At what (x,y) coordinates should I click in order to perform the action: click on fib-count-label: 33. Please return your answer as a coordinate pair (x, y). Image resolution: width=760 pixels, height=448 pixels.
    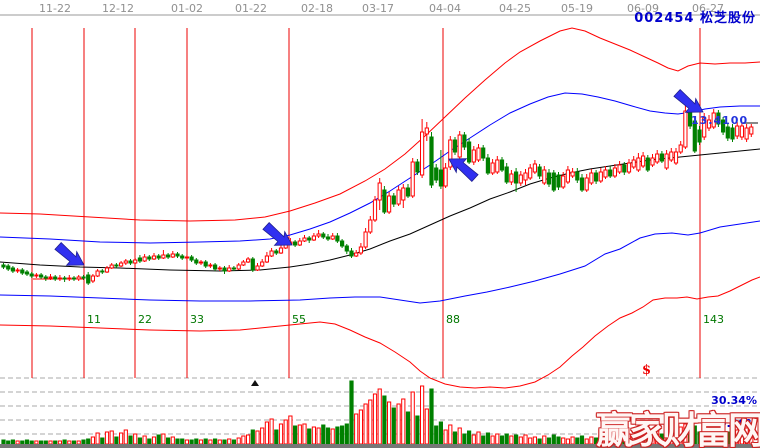
    Looking at the image, I should click on (197, 319).